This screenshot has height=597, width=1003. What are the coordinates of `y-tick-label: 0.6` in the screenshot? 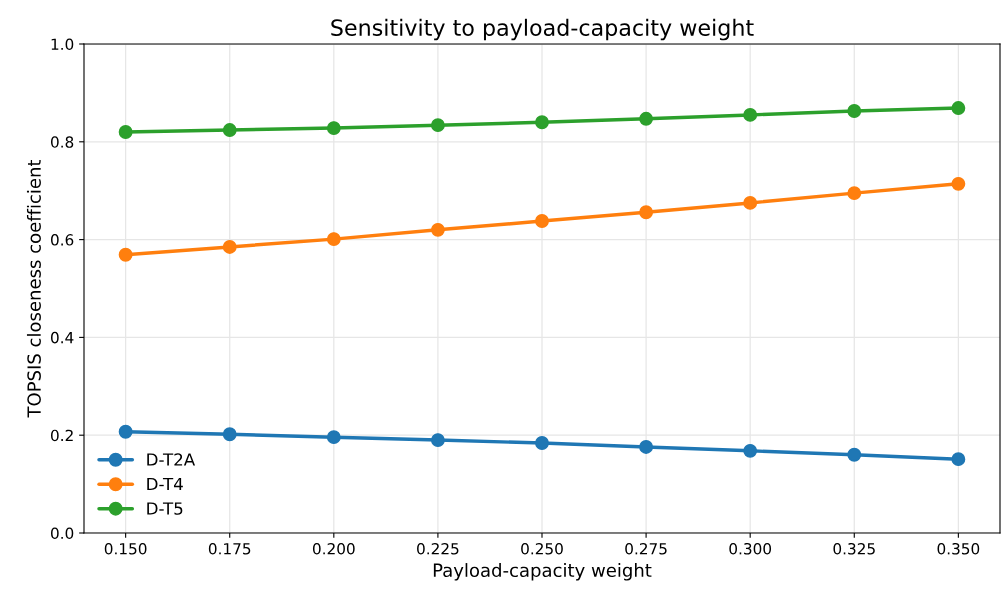 It's located at (62, 240).